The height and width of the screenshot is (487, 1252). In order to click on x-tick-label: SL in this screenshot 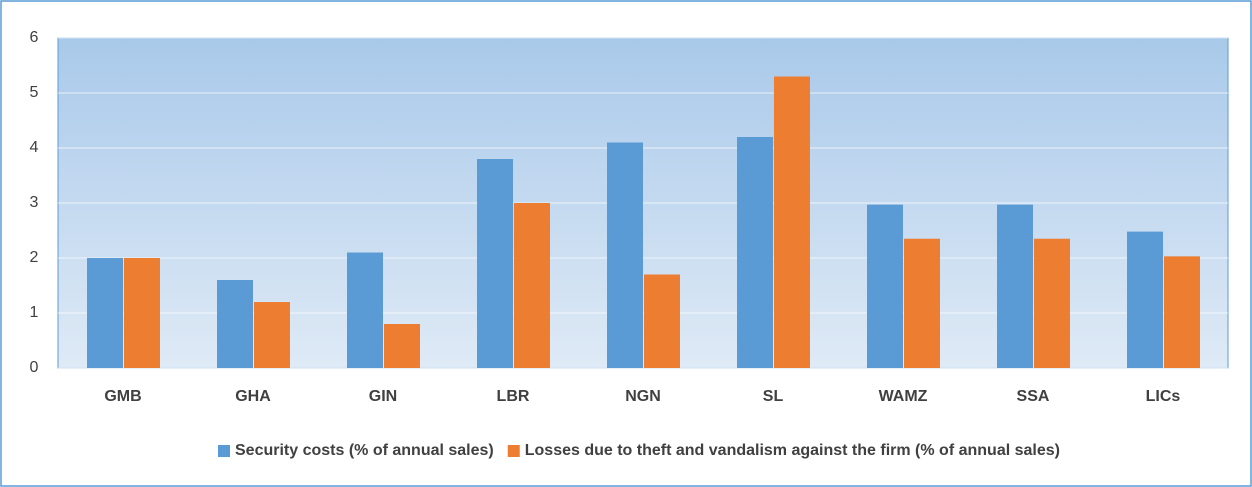, I will do `click(773, 396)`.